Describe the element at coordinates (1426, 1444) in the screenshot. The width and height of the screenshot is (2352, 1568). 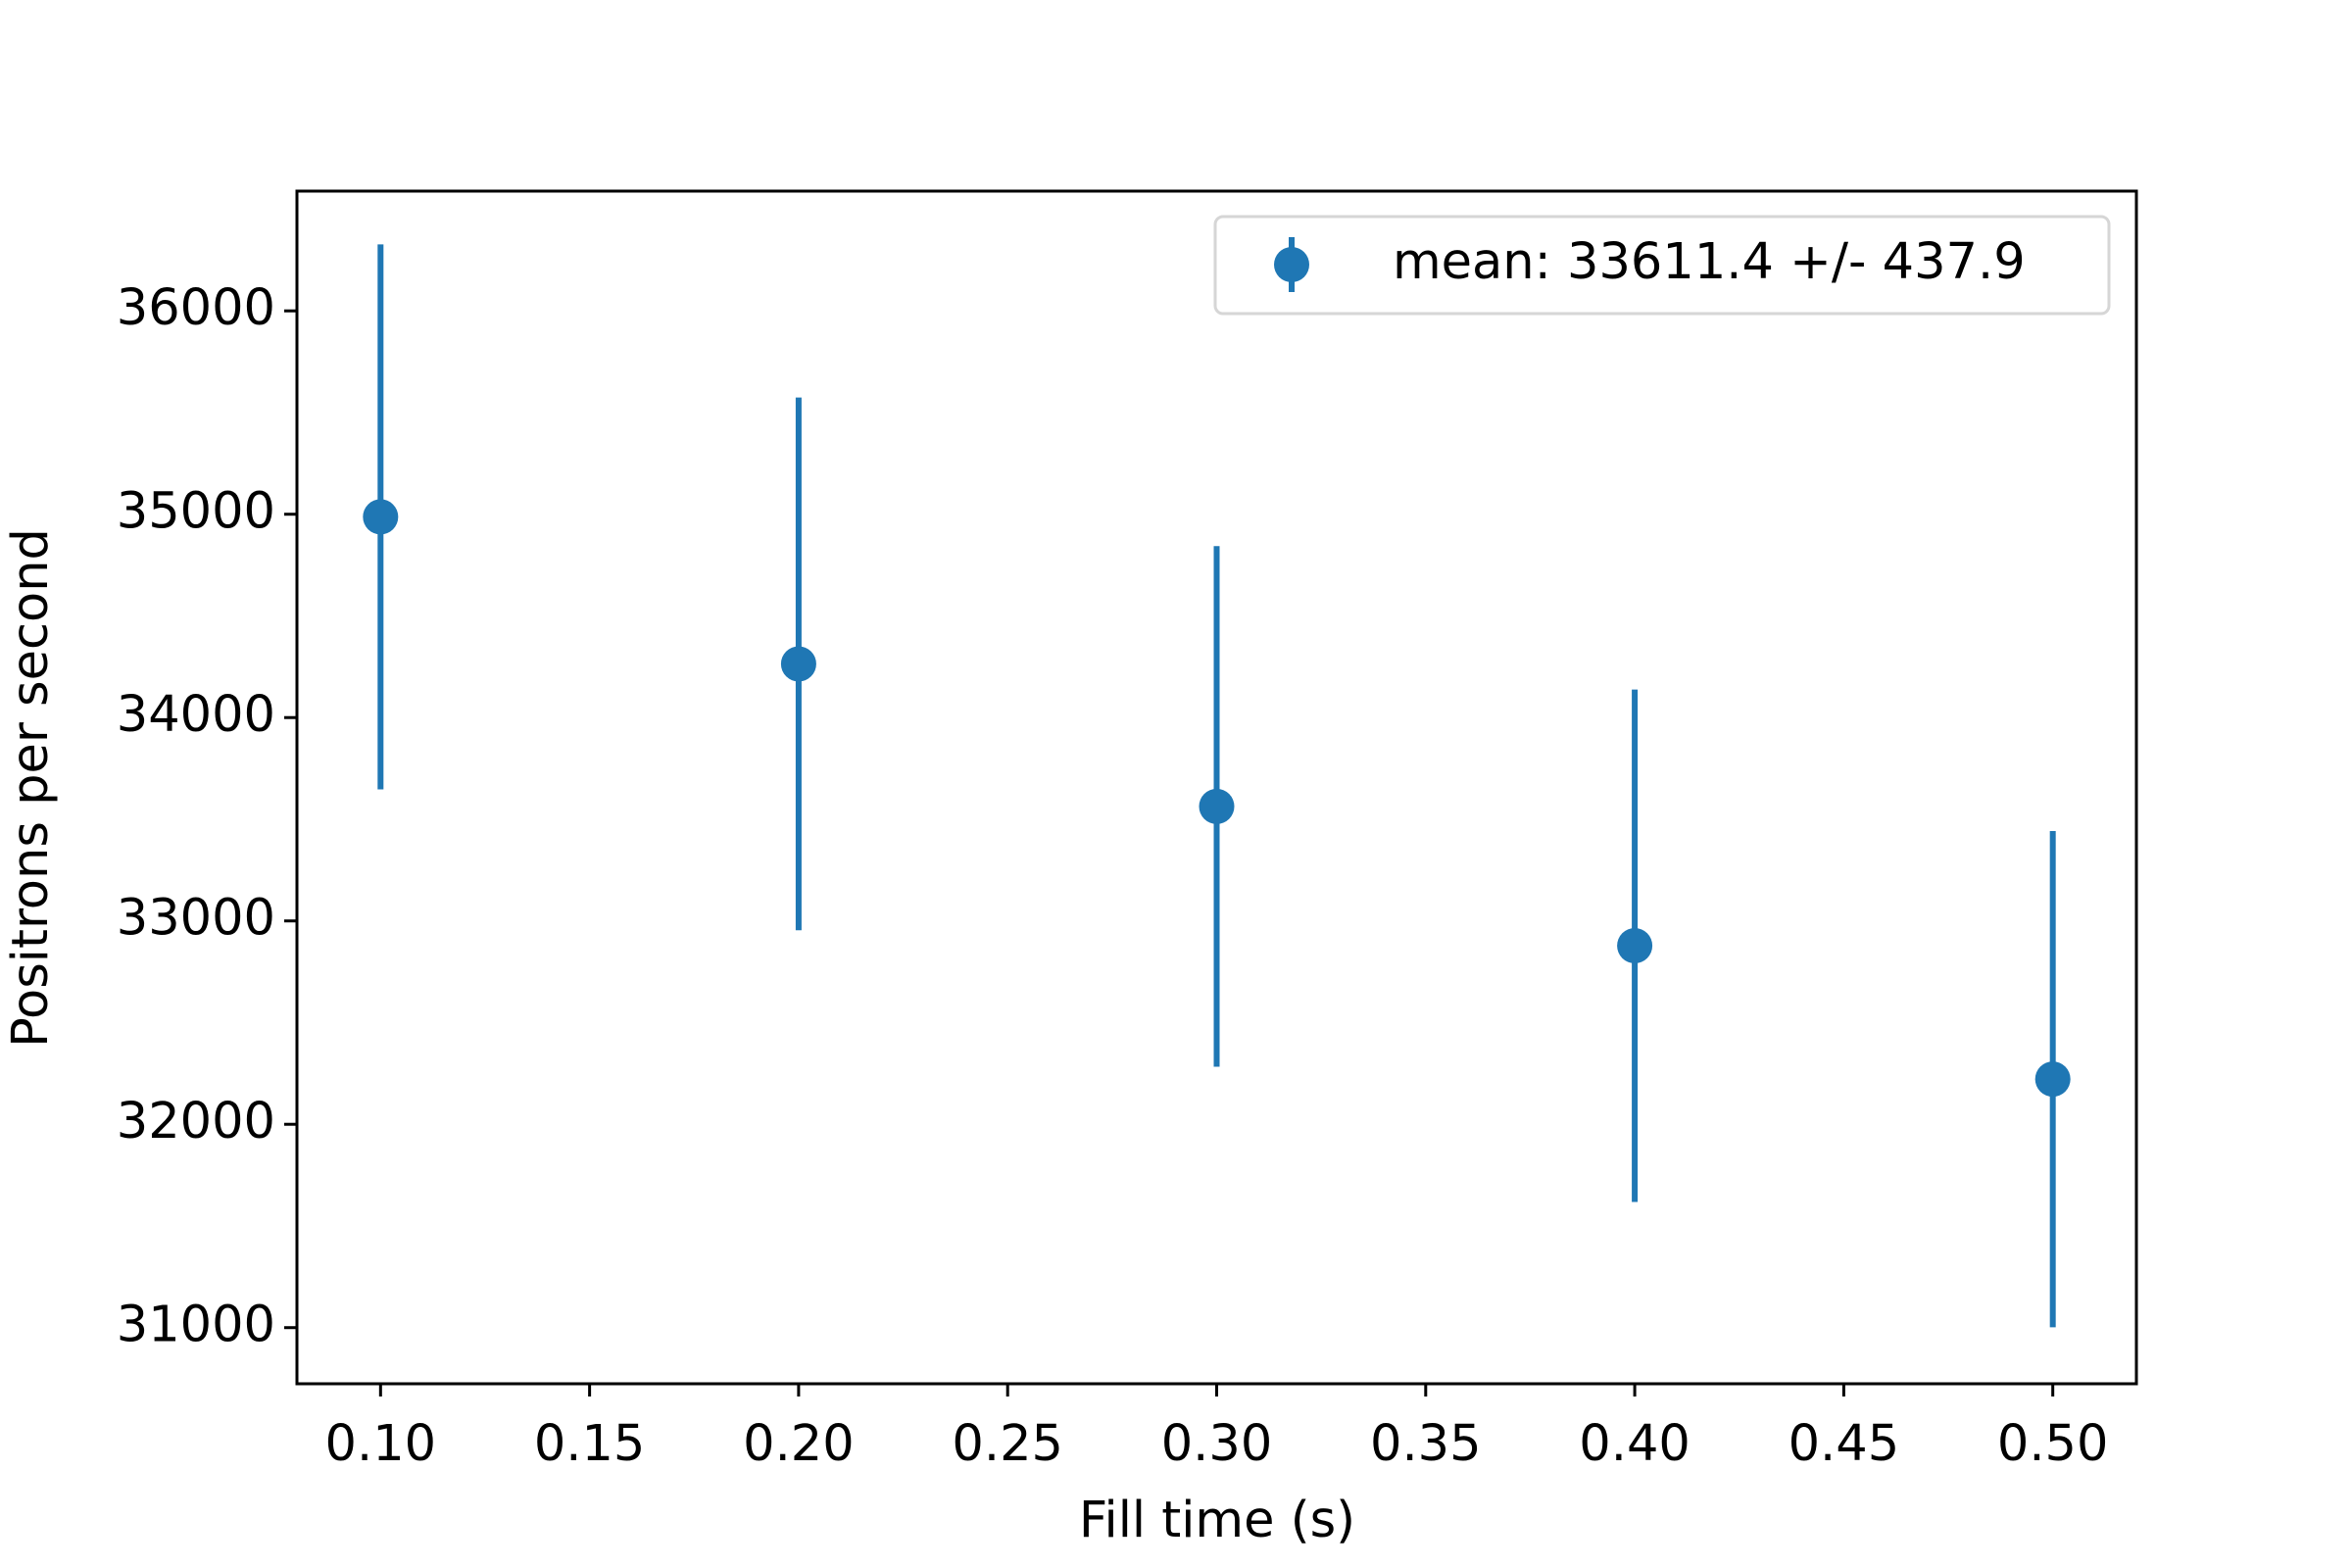
I see `x-tick-label: 0.35` at that location.